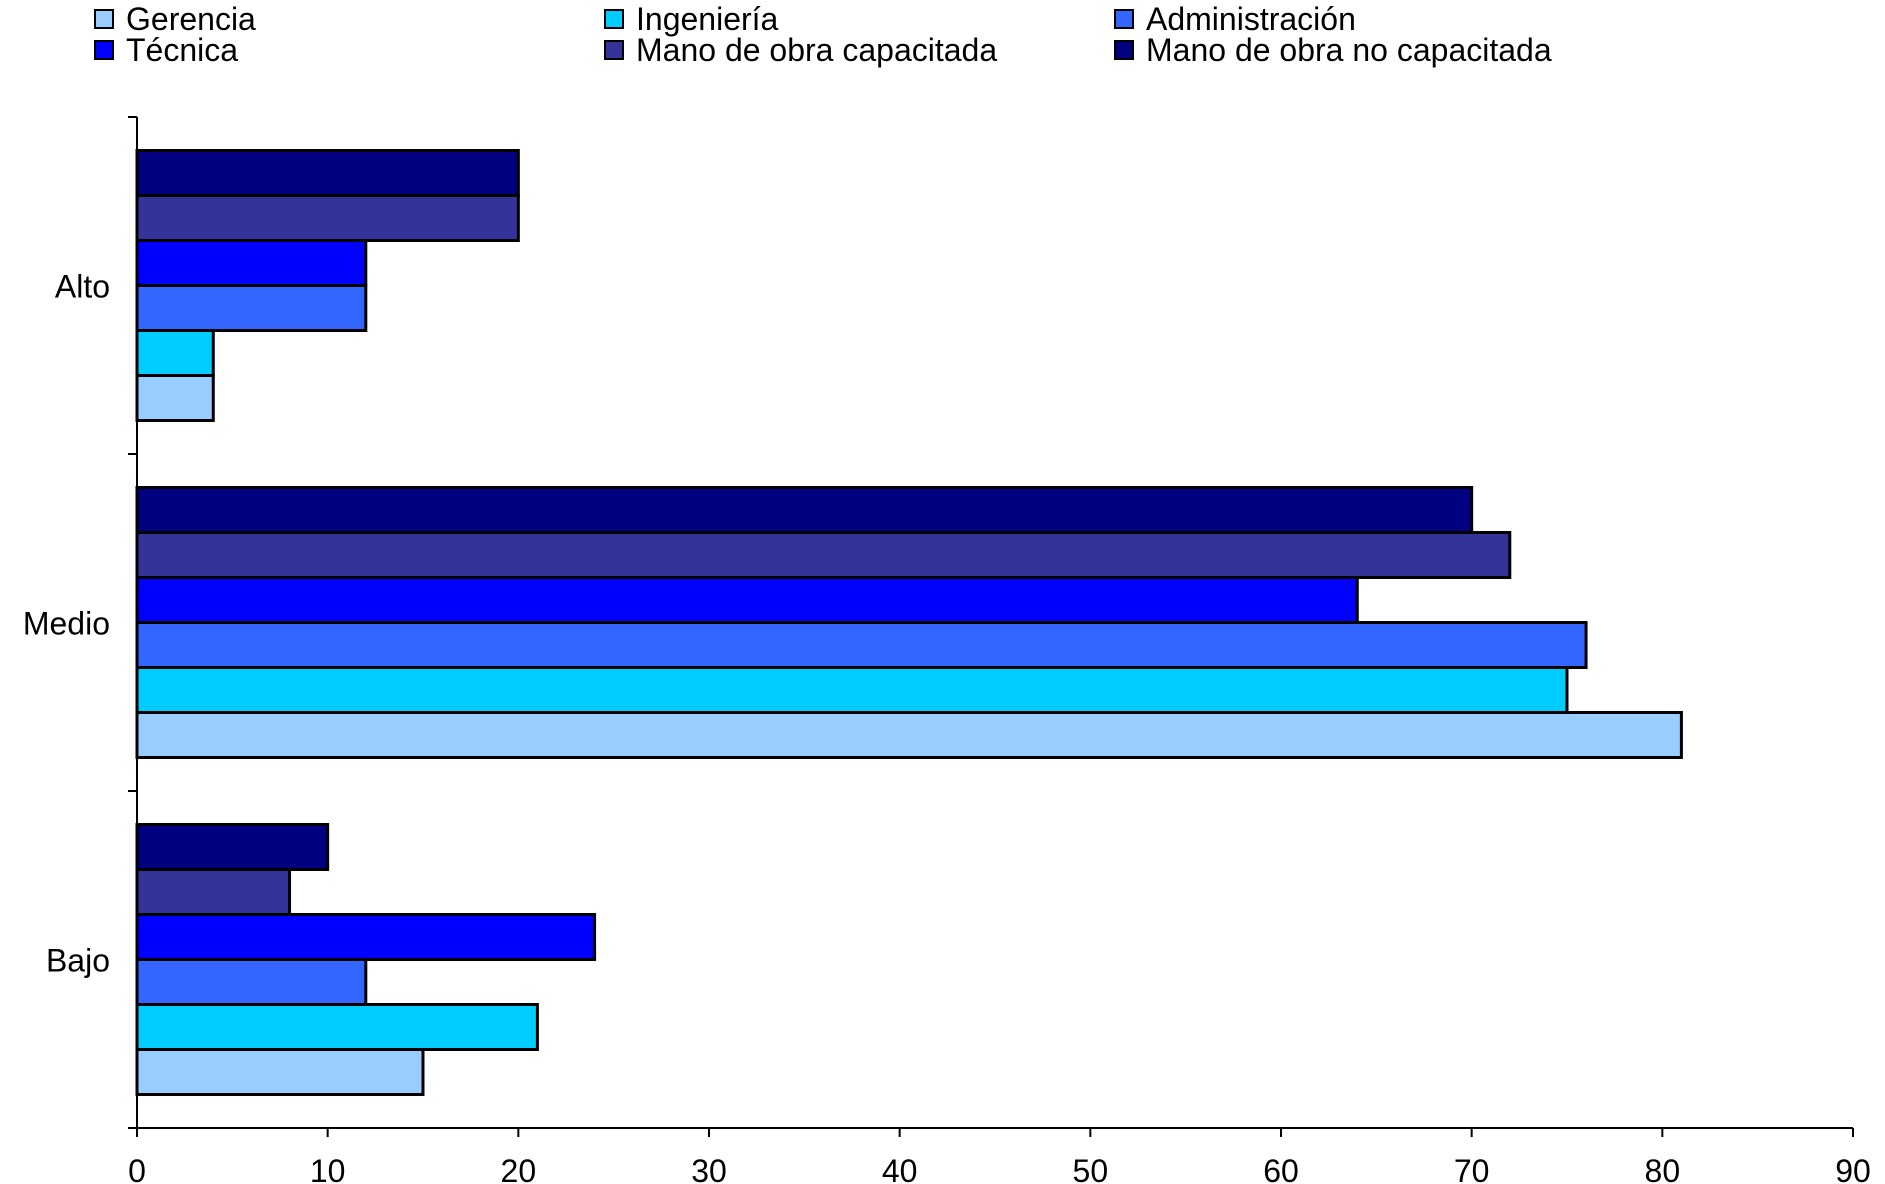  Describe the element at coordinates (104, 19) in the screenshot. I see `legend-swatch-gerencia` at that location.